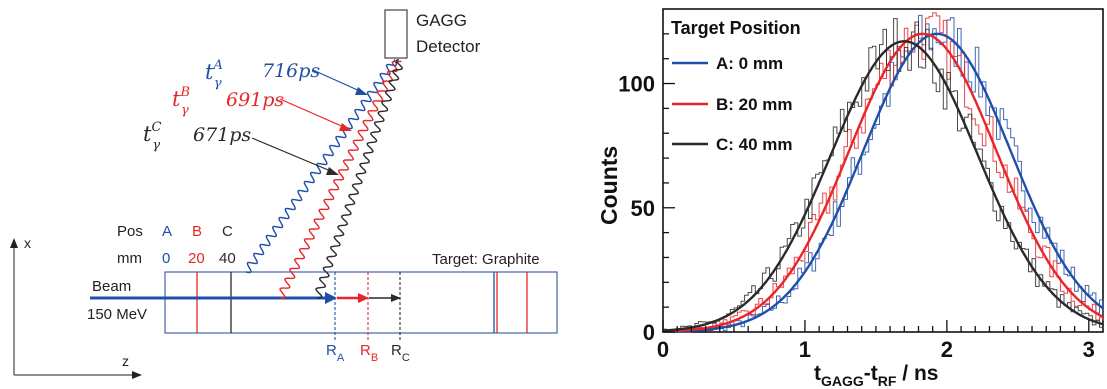 This screenshot has width=1107, height=389. What do you see at coordinates (663, 349) in the screenshot?
I see `x-tick-label: 0` at bounding box center [663, 349].